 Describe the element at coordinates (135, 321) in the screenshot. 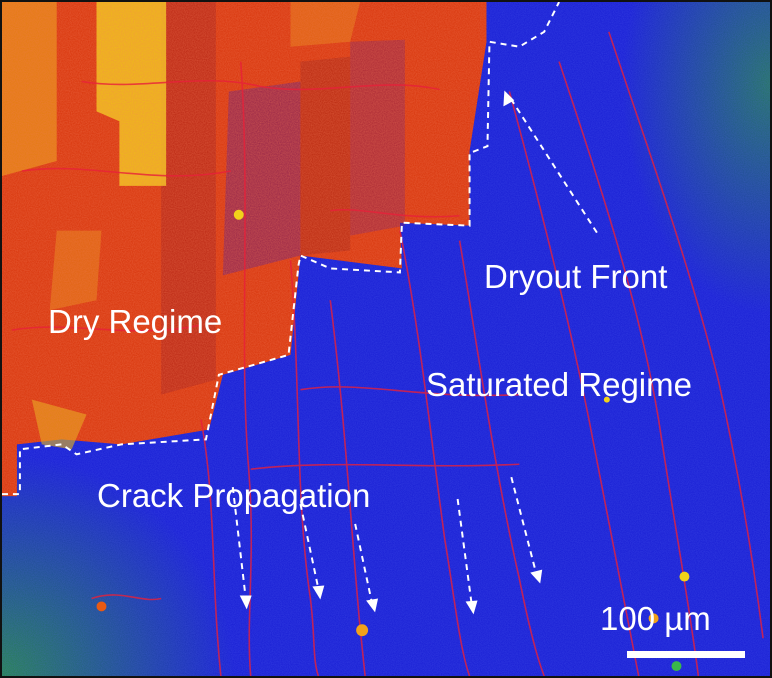

I see `dry-regime-label: Dry Regime` at that location.